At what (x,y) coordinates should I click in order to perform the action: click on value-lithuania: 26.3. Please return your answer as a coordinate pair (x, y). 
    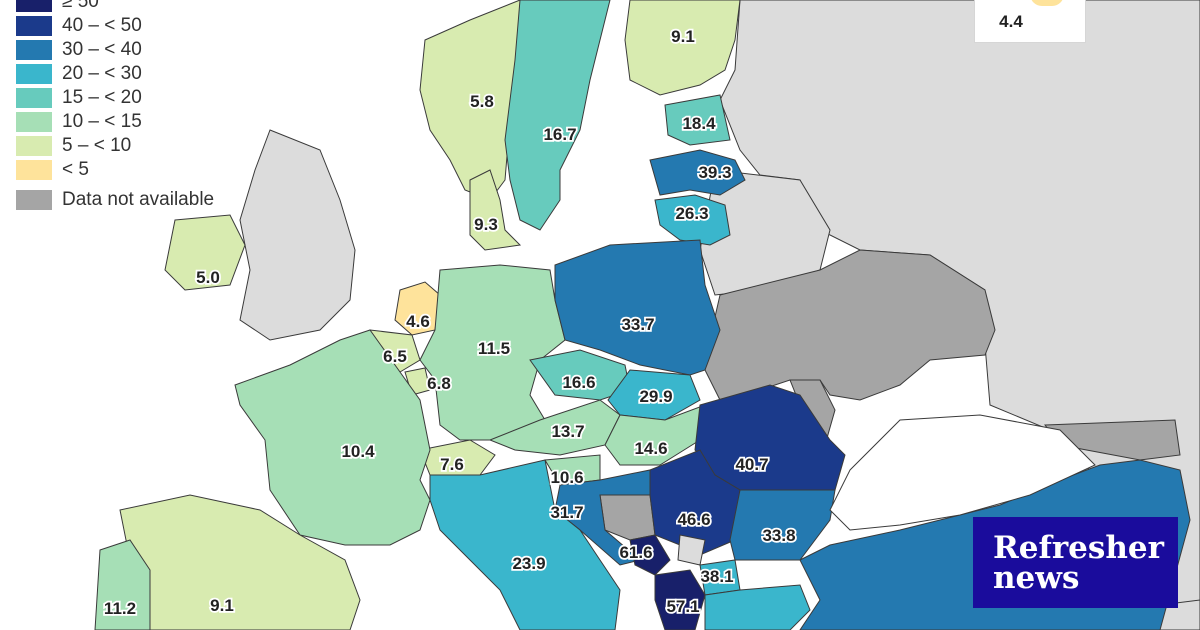
    Looking at the image, I should click on (691, 213).